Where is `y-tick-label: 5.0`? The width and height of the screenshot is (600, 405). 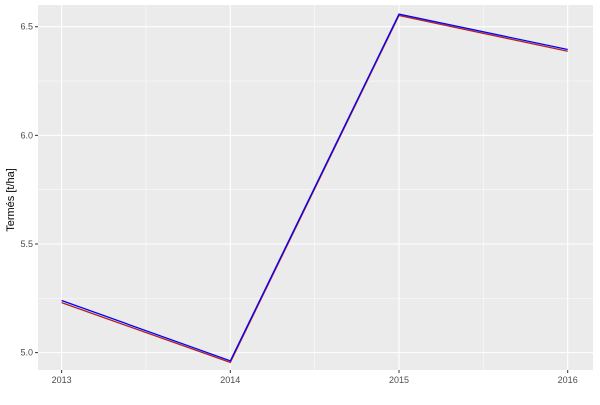
y-tick-label: 5.0 is located at coordinates (26, 353).